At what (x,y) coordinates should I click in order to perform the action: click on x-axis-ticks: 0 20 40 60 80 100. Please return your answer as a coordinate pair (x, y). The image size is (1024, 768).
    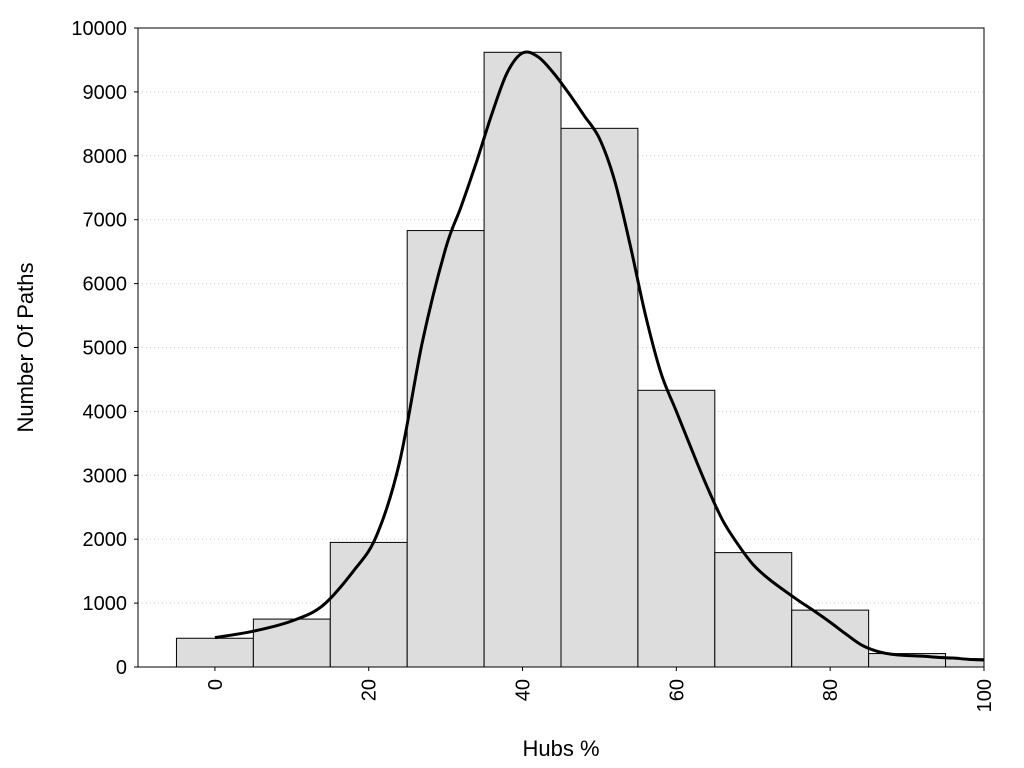
    Looking at the image, I should click on (600, 689).